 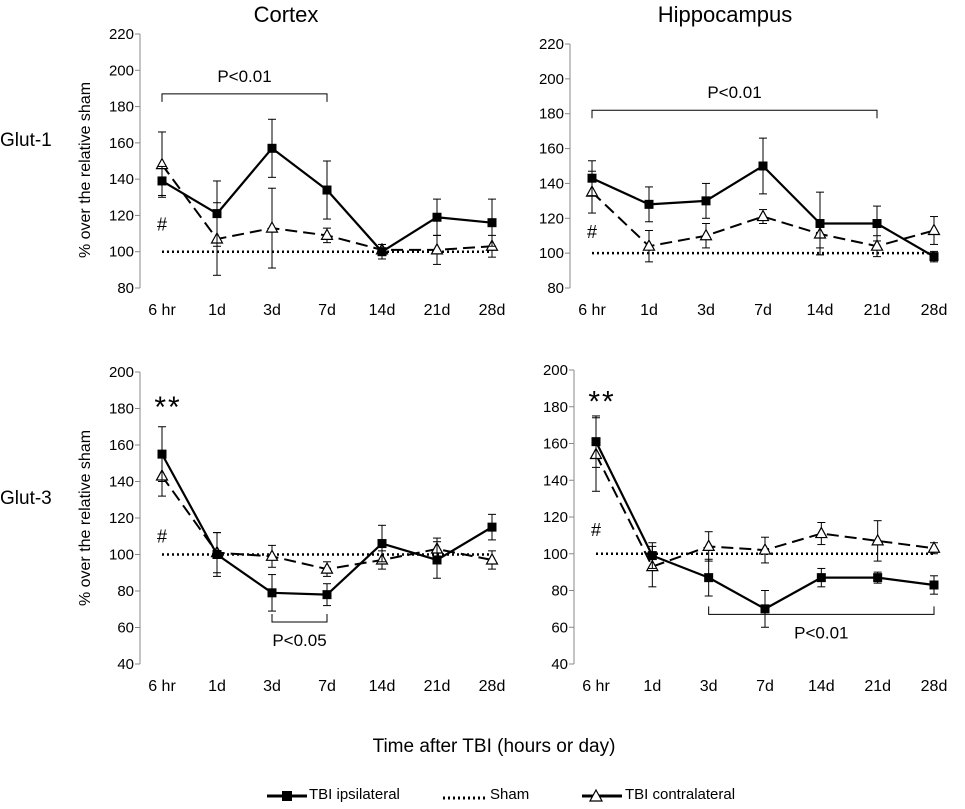 What do you see at coordinates (494, 746) in the screenshot?
I see `xaxis-title: Time after TBI (hours or day)` at bounding box center [494, 746].